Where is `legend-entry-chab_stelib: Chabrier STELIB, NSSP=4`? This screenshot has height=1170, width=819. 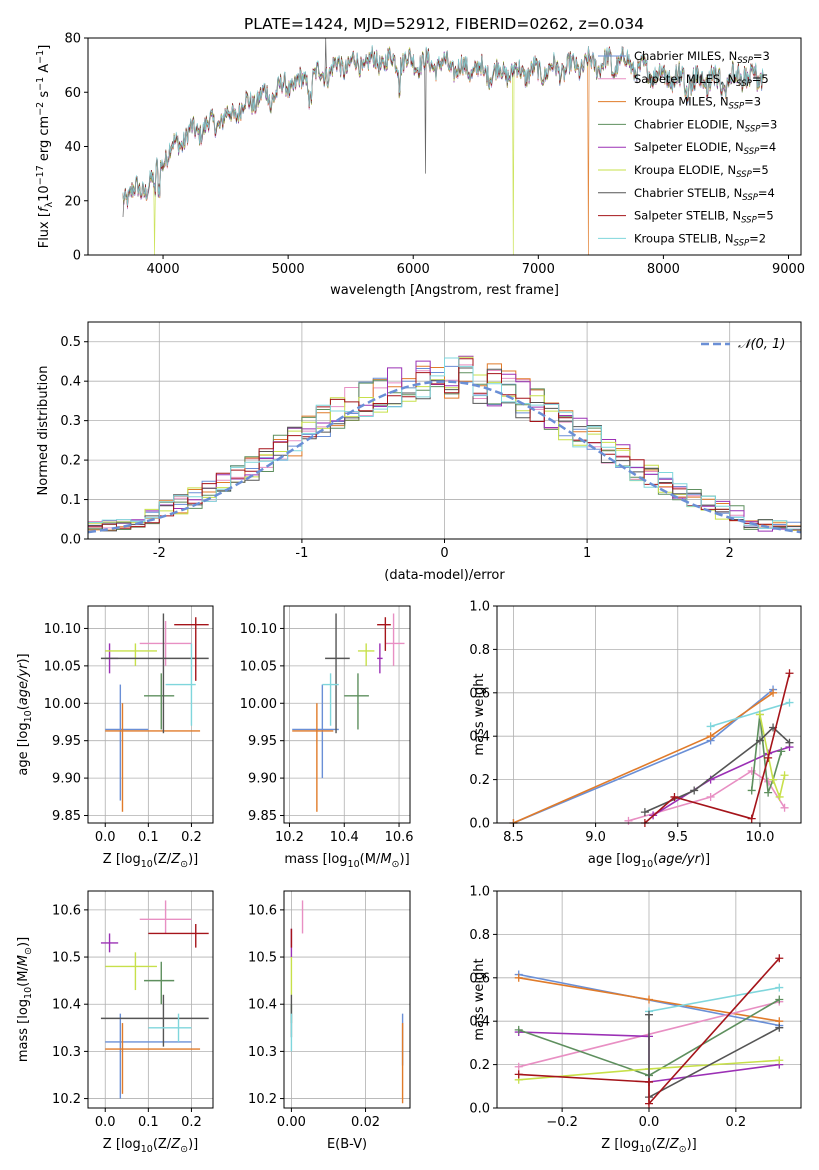
legend-entry-chab_stelib: Chabrier STELIB, NSSP=4 is located at coordinates (704, 194).